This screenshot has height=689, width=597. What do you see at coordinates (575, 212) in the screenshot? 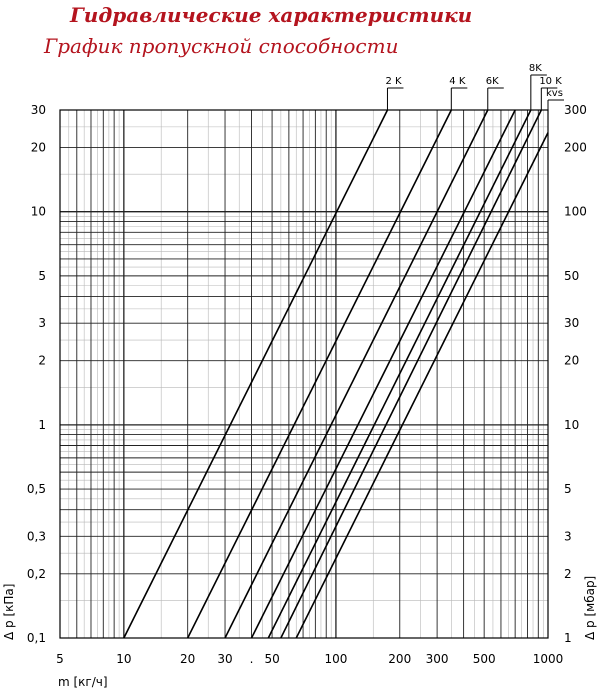
I see `y-tick-label-right: 100` at bounding box center [575, 212].